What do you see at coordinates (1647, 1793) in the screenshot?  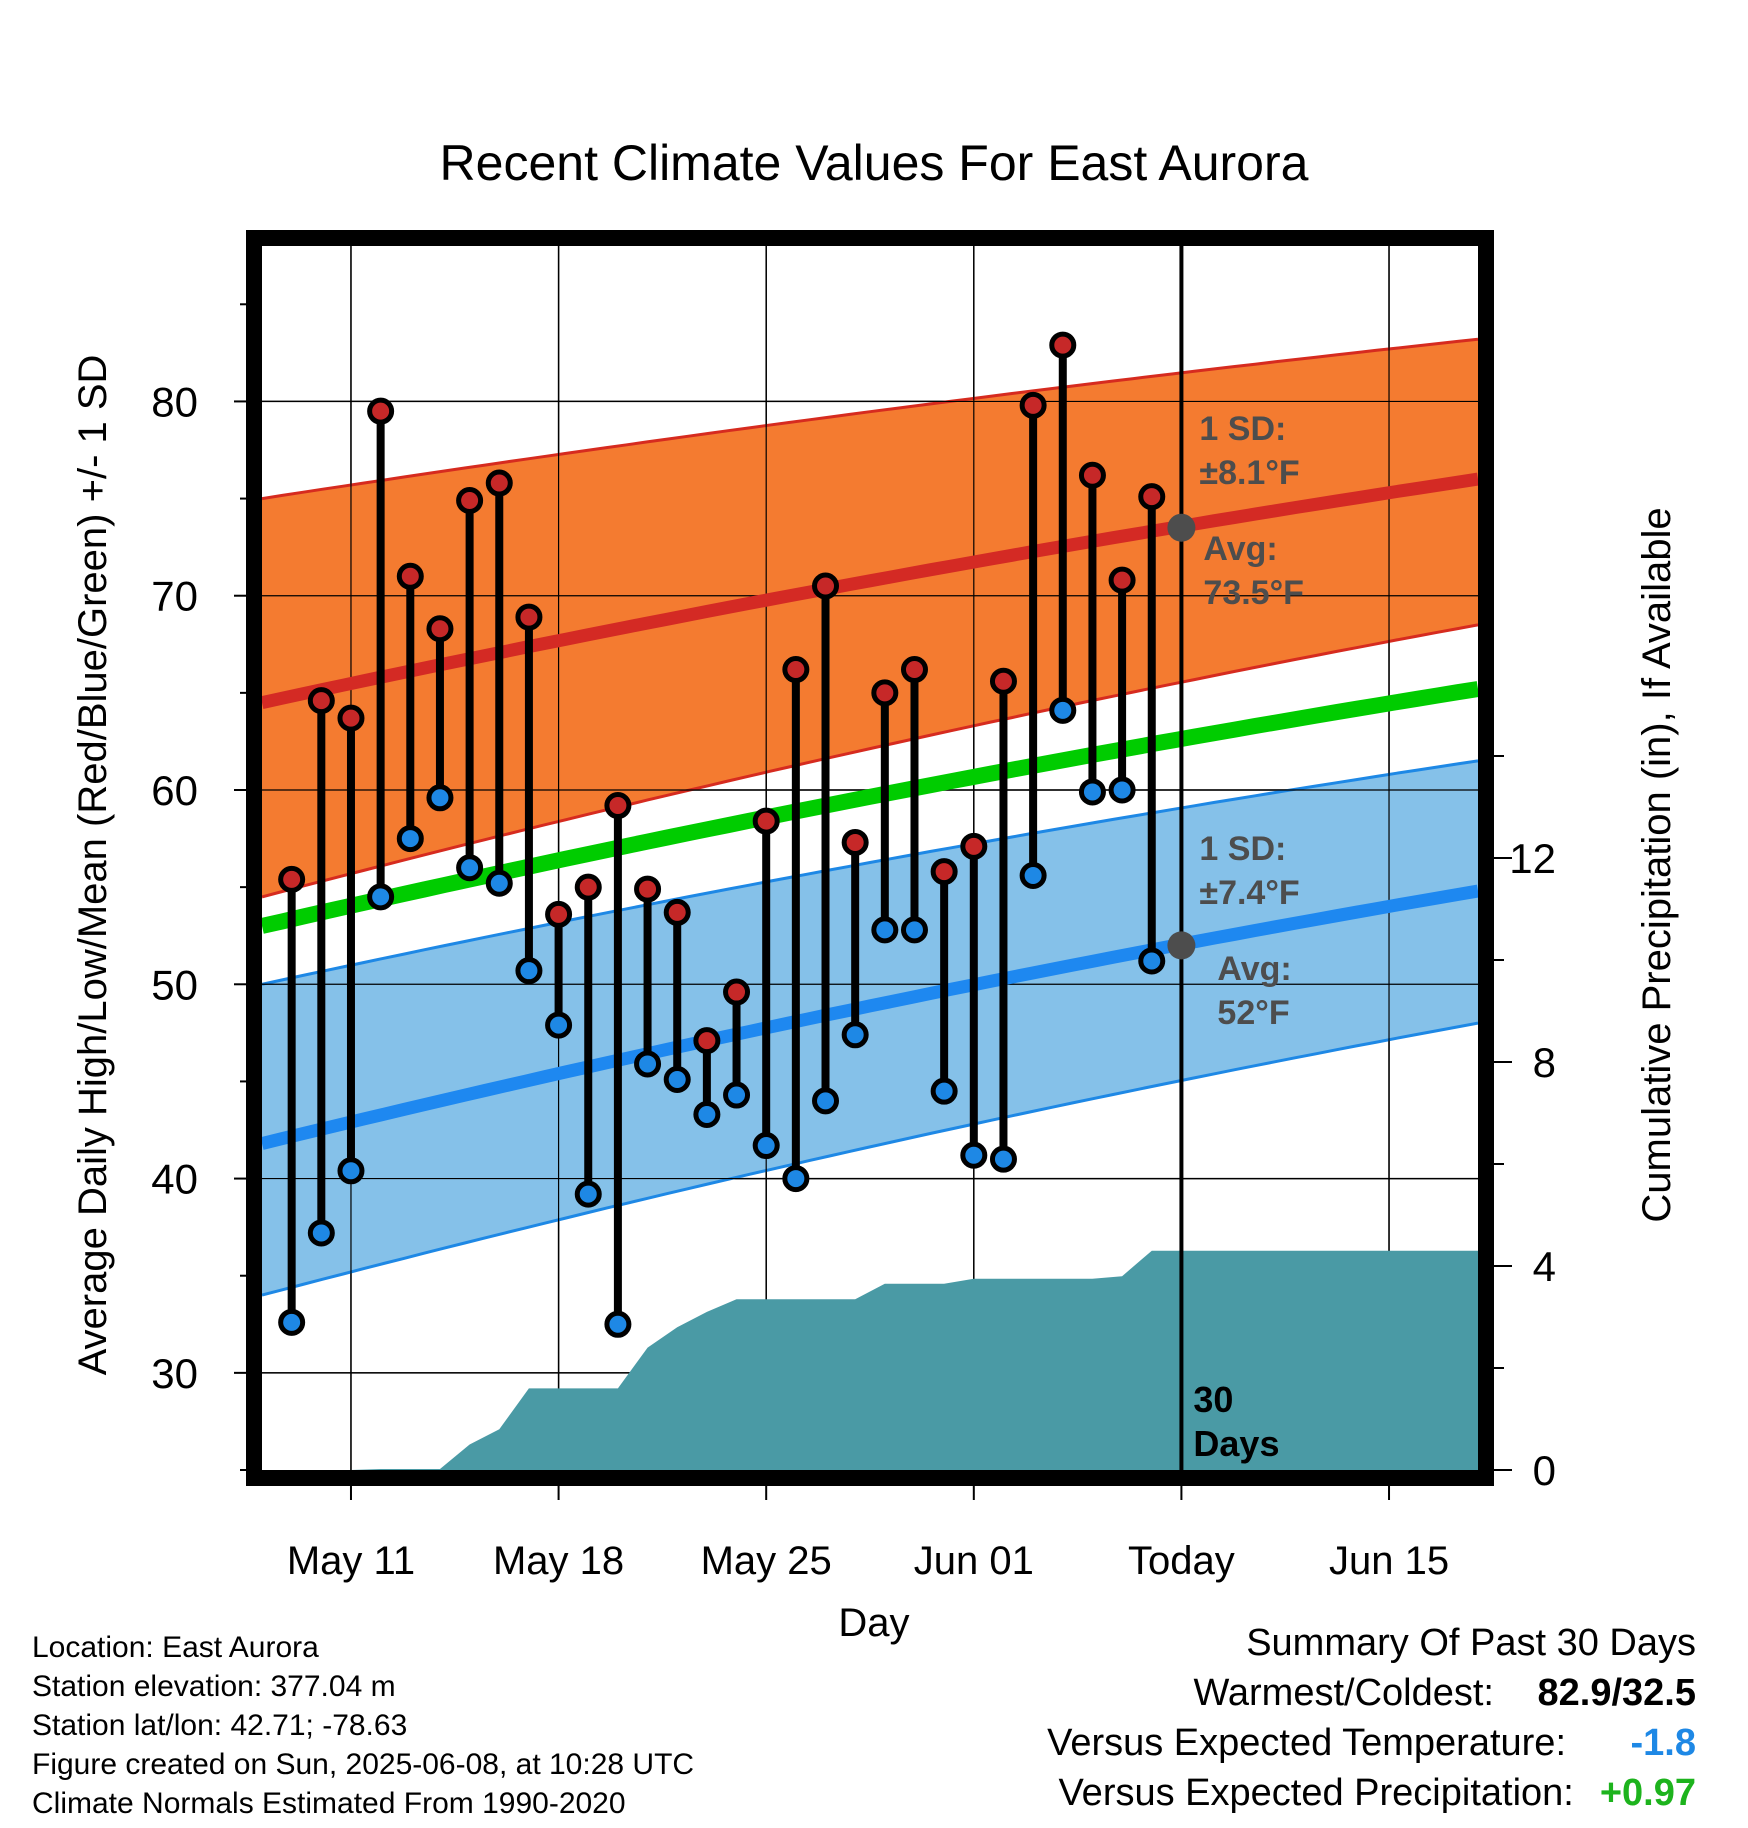 I see `precip-anomaly-value: +0.97` at bounding box center [1647, 1793].